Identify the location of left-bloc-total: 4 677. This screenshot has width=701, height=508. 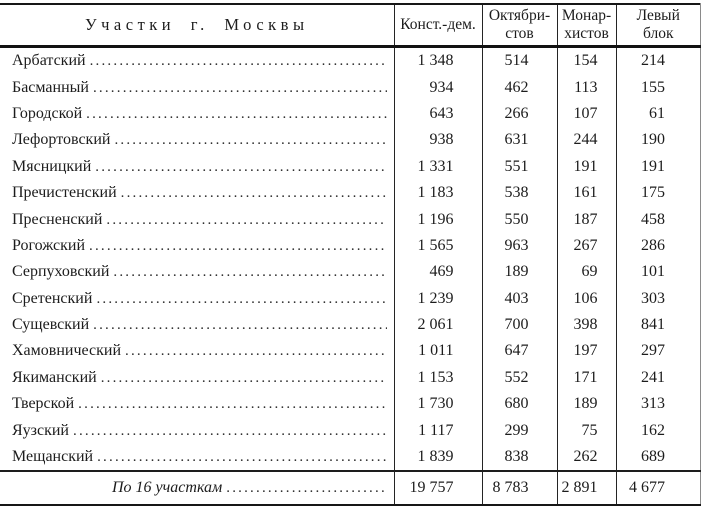
(658, 488).